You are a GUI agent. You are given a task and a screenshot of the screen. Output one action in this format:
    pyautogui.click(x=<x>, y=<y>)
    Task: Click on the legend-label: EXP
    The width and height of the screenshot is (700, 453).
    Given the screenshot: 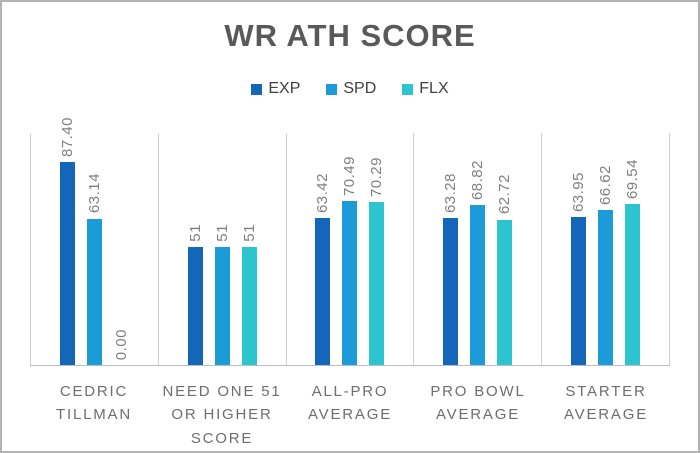 What is the action you would take?
    pyautogui.click(x=284, y=88)
    